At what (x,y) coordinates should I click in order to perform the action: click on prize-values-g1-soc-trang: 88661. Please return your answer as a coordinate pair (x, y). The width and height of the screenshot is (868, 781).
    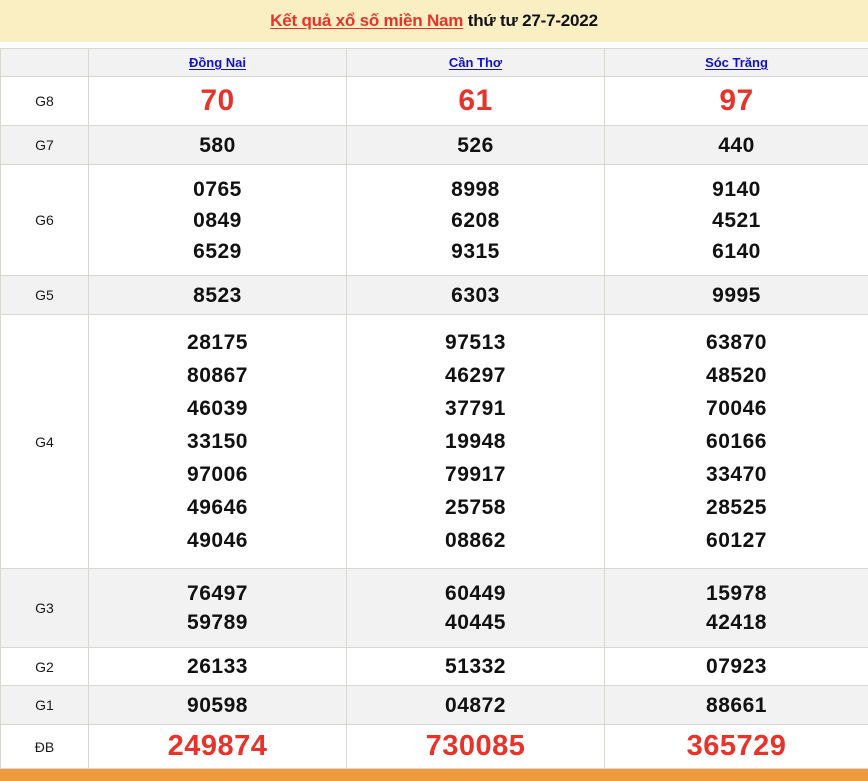
    Looking at the image, I should click on (736, 705).